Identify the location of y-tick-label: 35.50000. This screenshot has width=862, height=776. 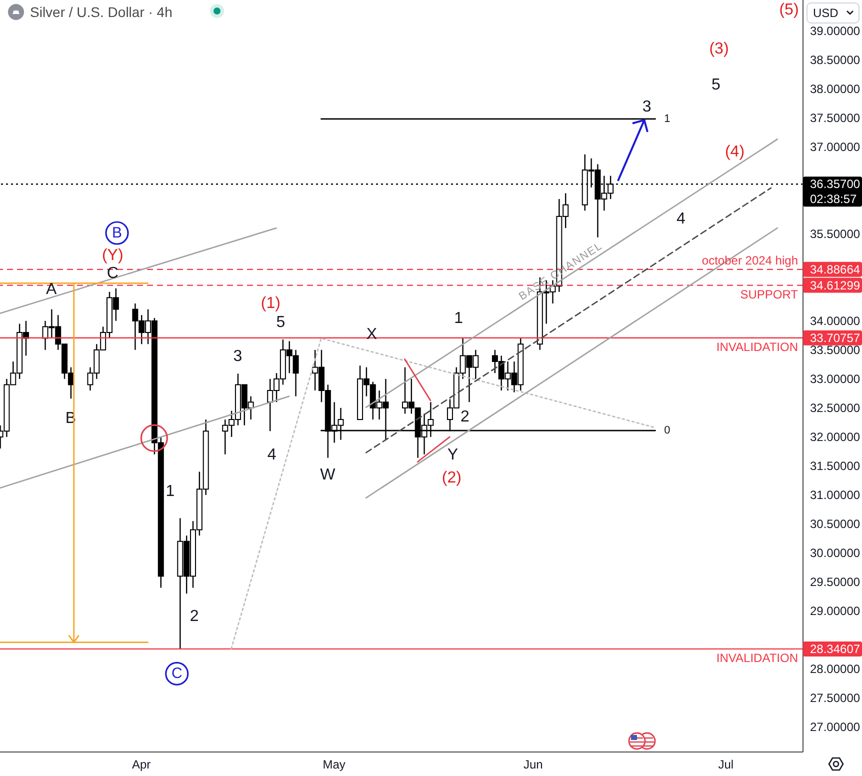
(835, 233).